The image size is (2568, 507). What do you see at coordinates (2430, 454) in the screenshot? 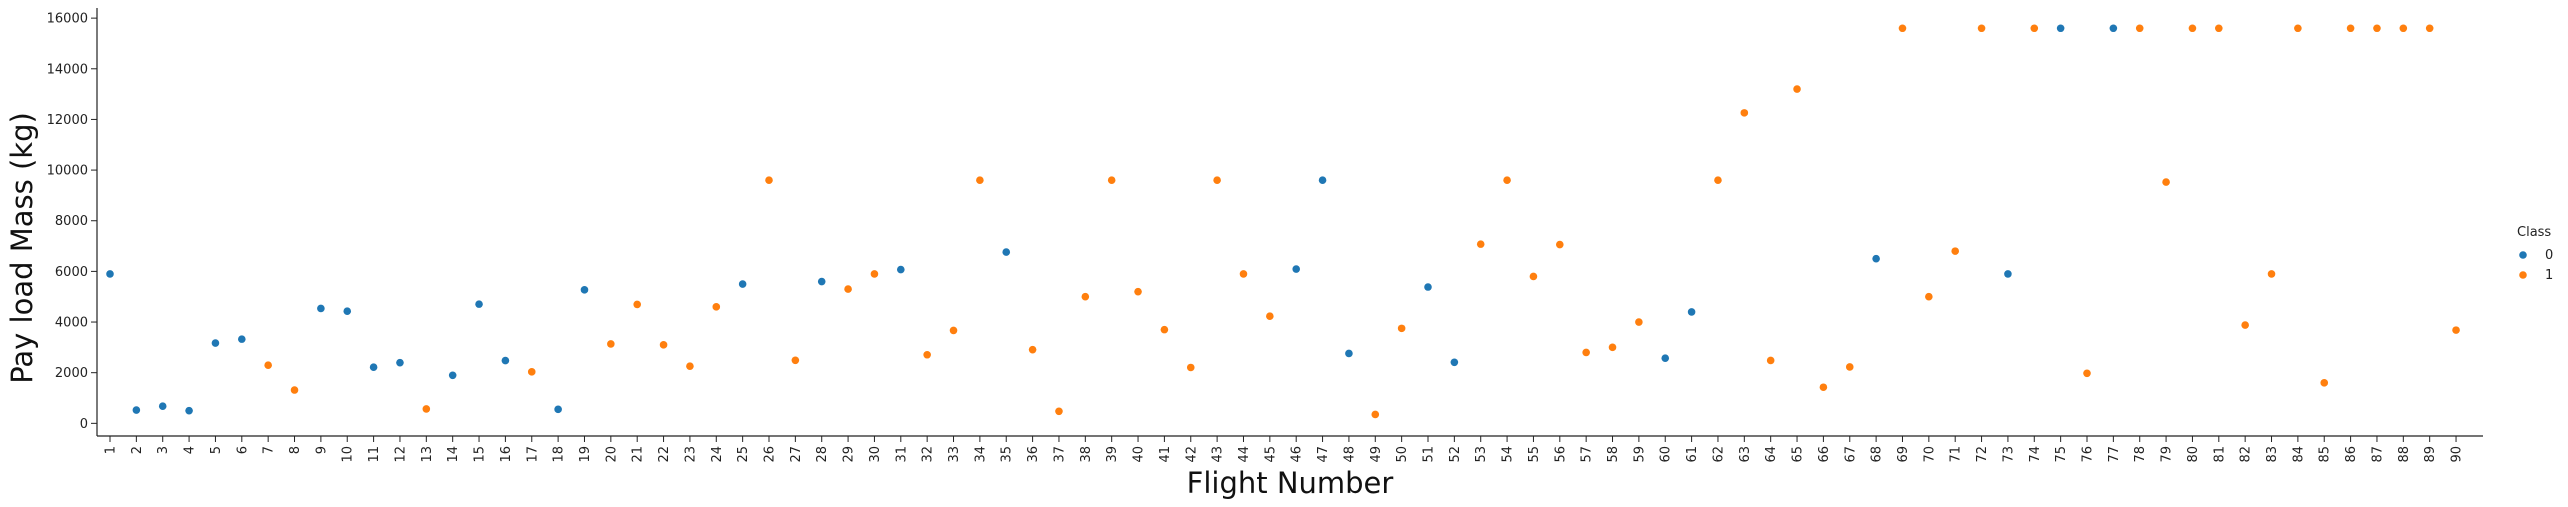
I see `x-tick-label: 89` at bounding box center [2430, 454].